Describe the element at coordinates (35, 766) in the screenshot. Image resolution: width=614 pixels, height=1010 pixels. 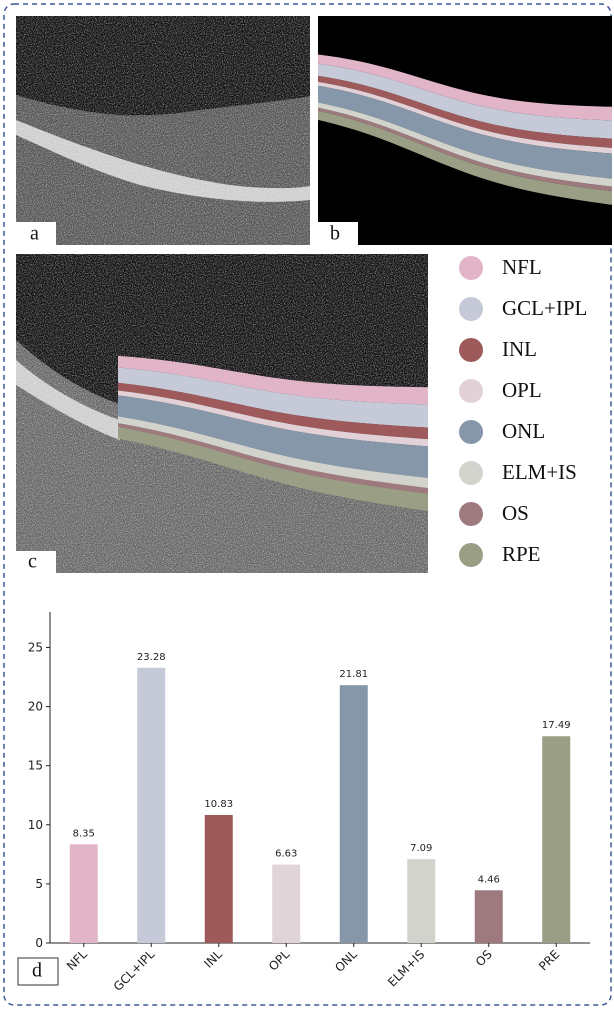
I see `y-tick-label: 15` at that location.